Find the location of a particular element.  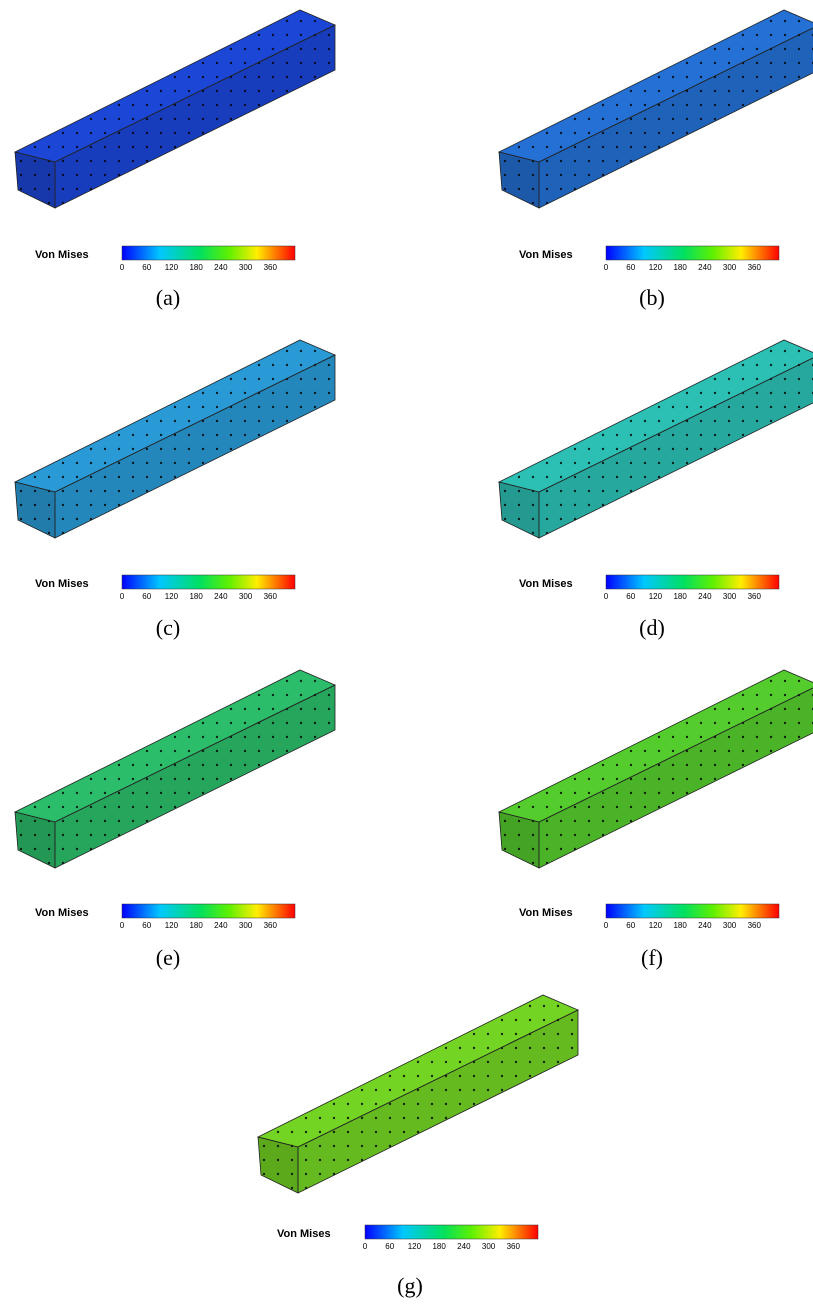

panel-caption: (c) is located at coordinates (168, 627).